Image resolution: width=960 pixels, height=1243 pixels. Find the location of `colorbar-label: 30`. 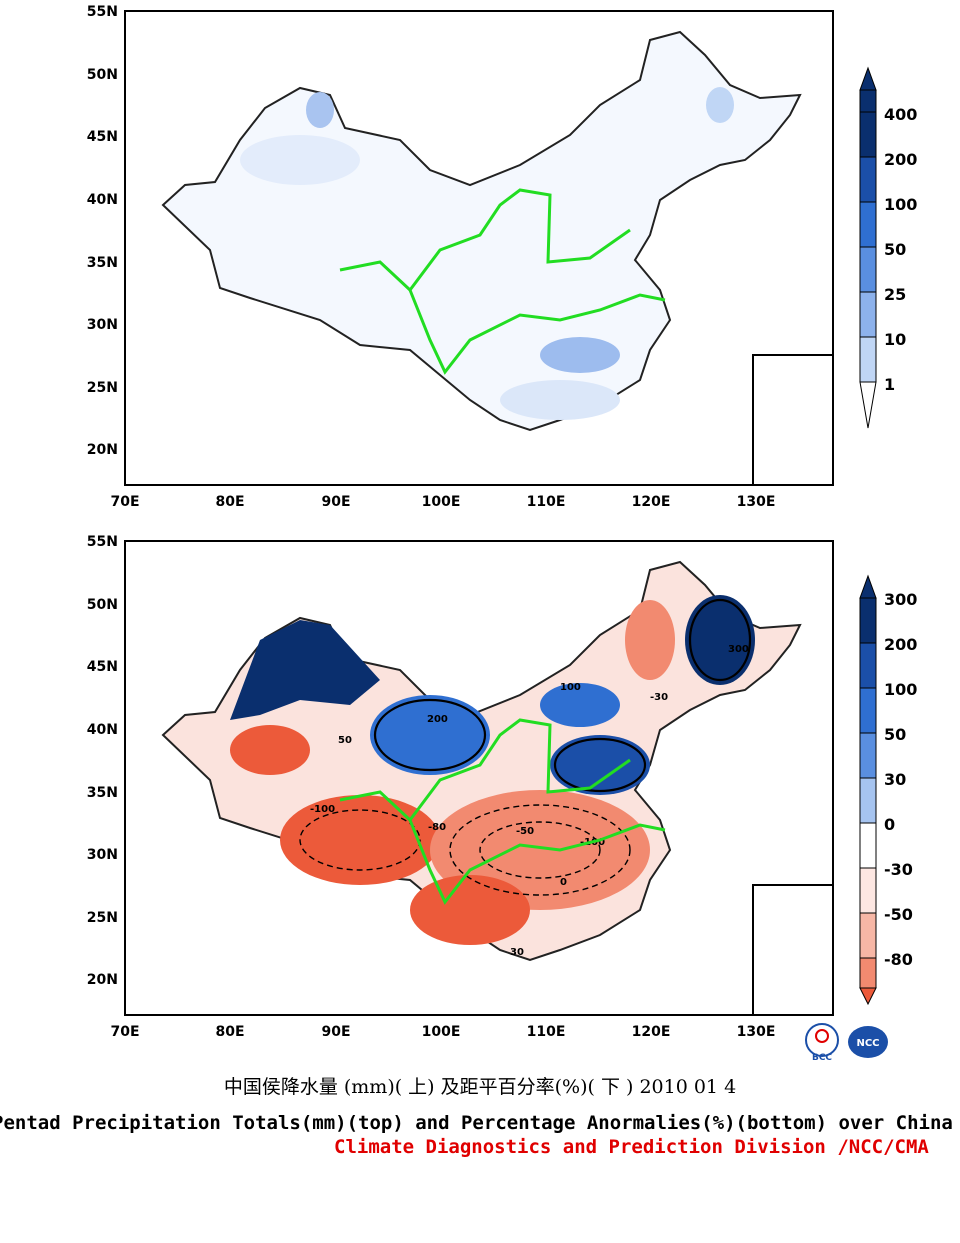

colorbar-label: 30 is located at coordinates (895, 779).